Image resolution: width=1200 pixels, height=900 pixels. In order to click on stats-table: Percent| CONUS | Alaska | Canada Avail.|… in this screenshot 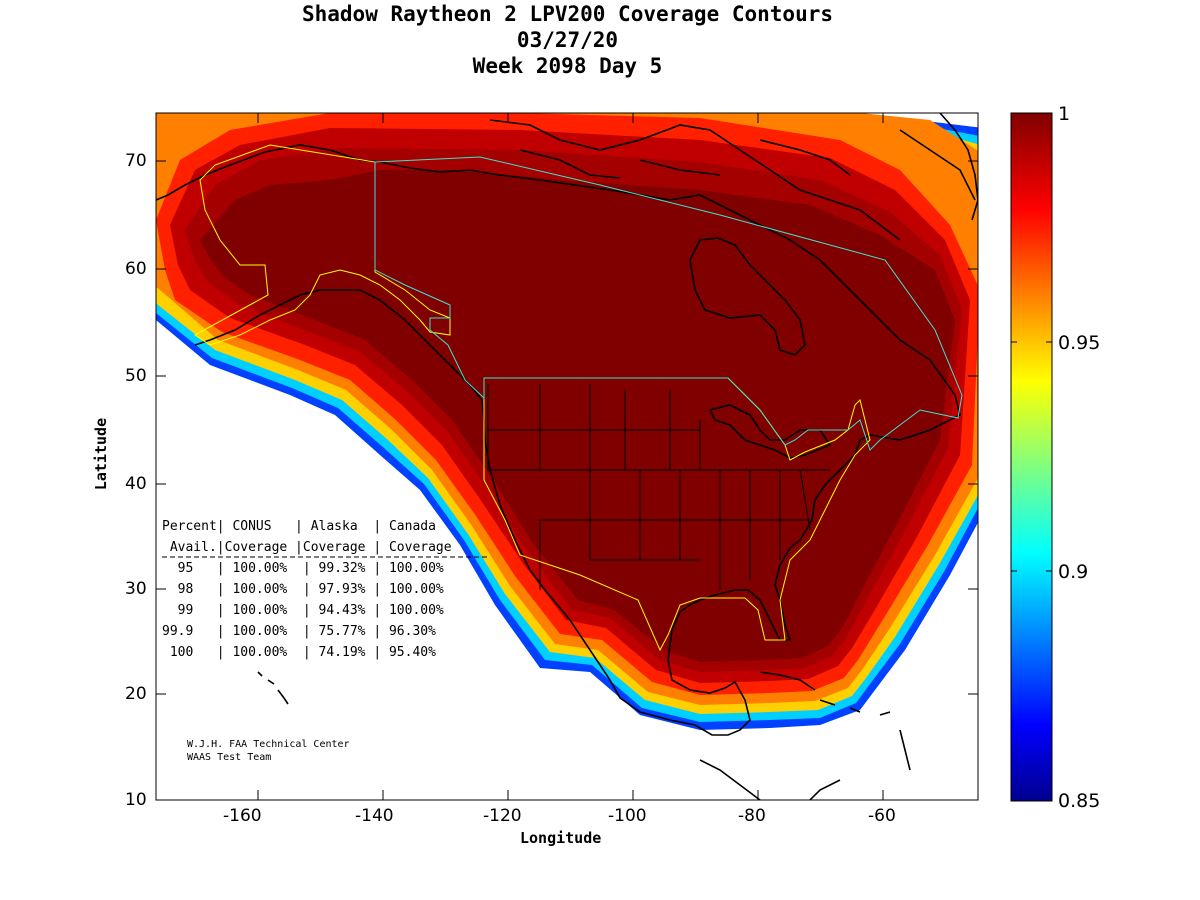, I will do `click(326, 589)`.